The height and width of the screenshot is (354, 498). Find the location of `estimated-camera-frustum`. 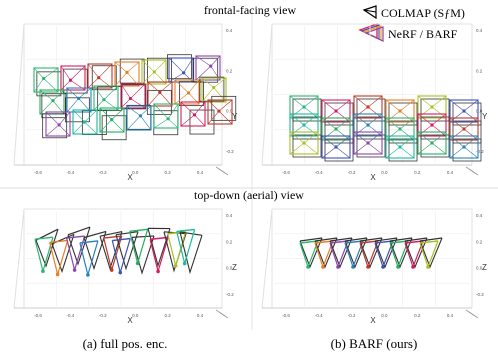

estimated-camera-frustum is located at coordinates (177, 250).